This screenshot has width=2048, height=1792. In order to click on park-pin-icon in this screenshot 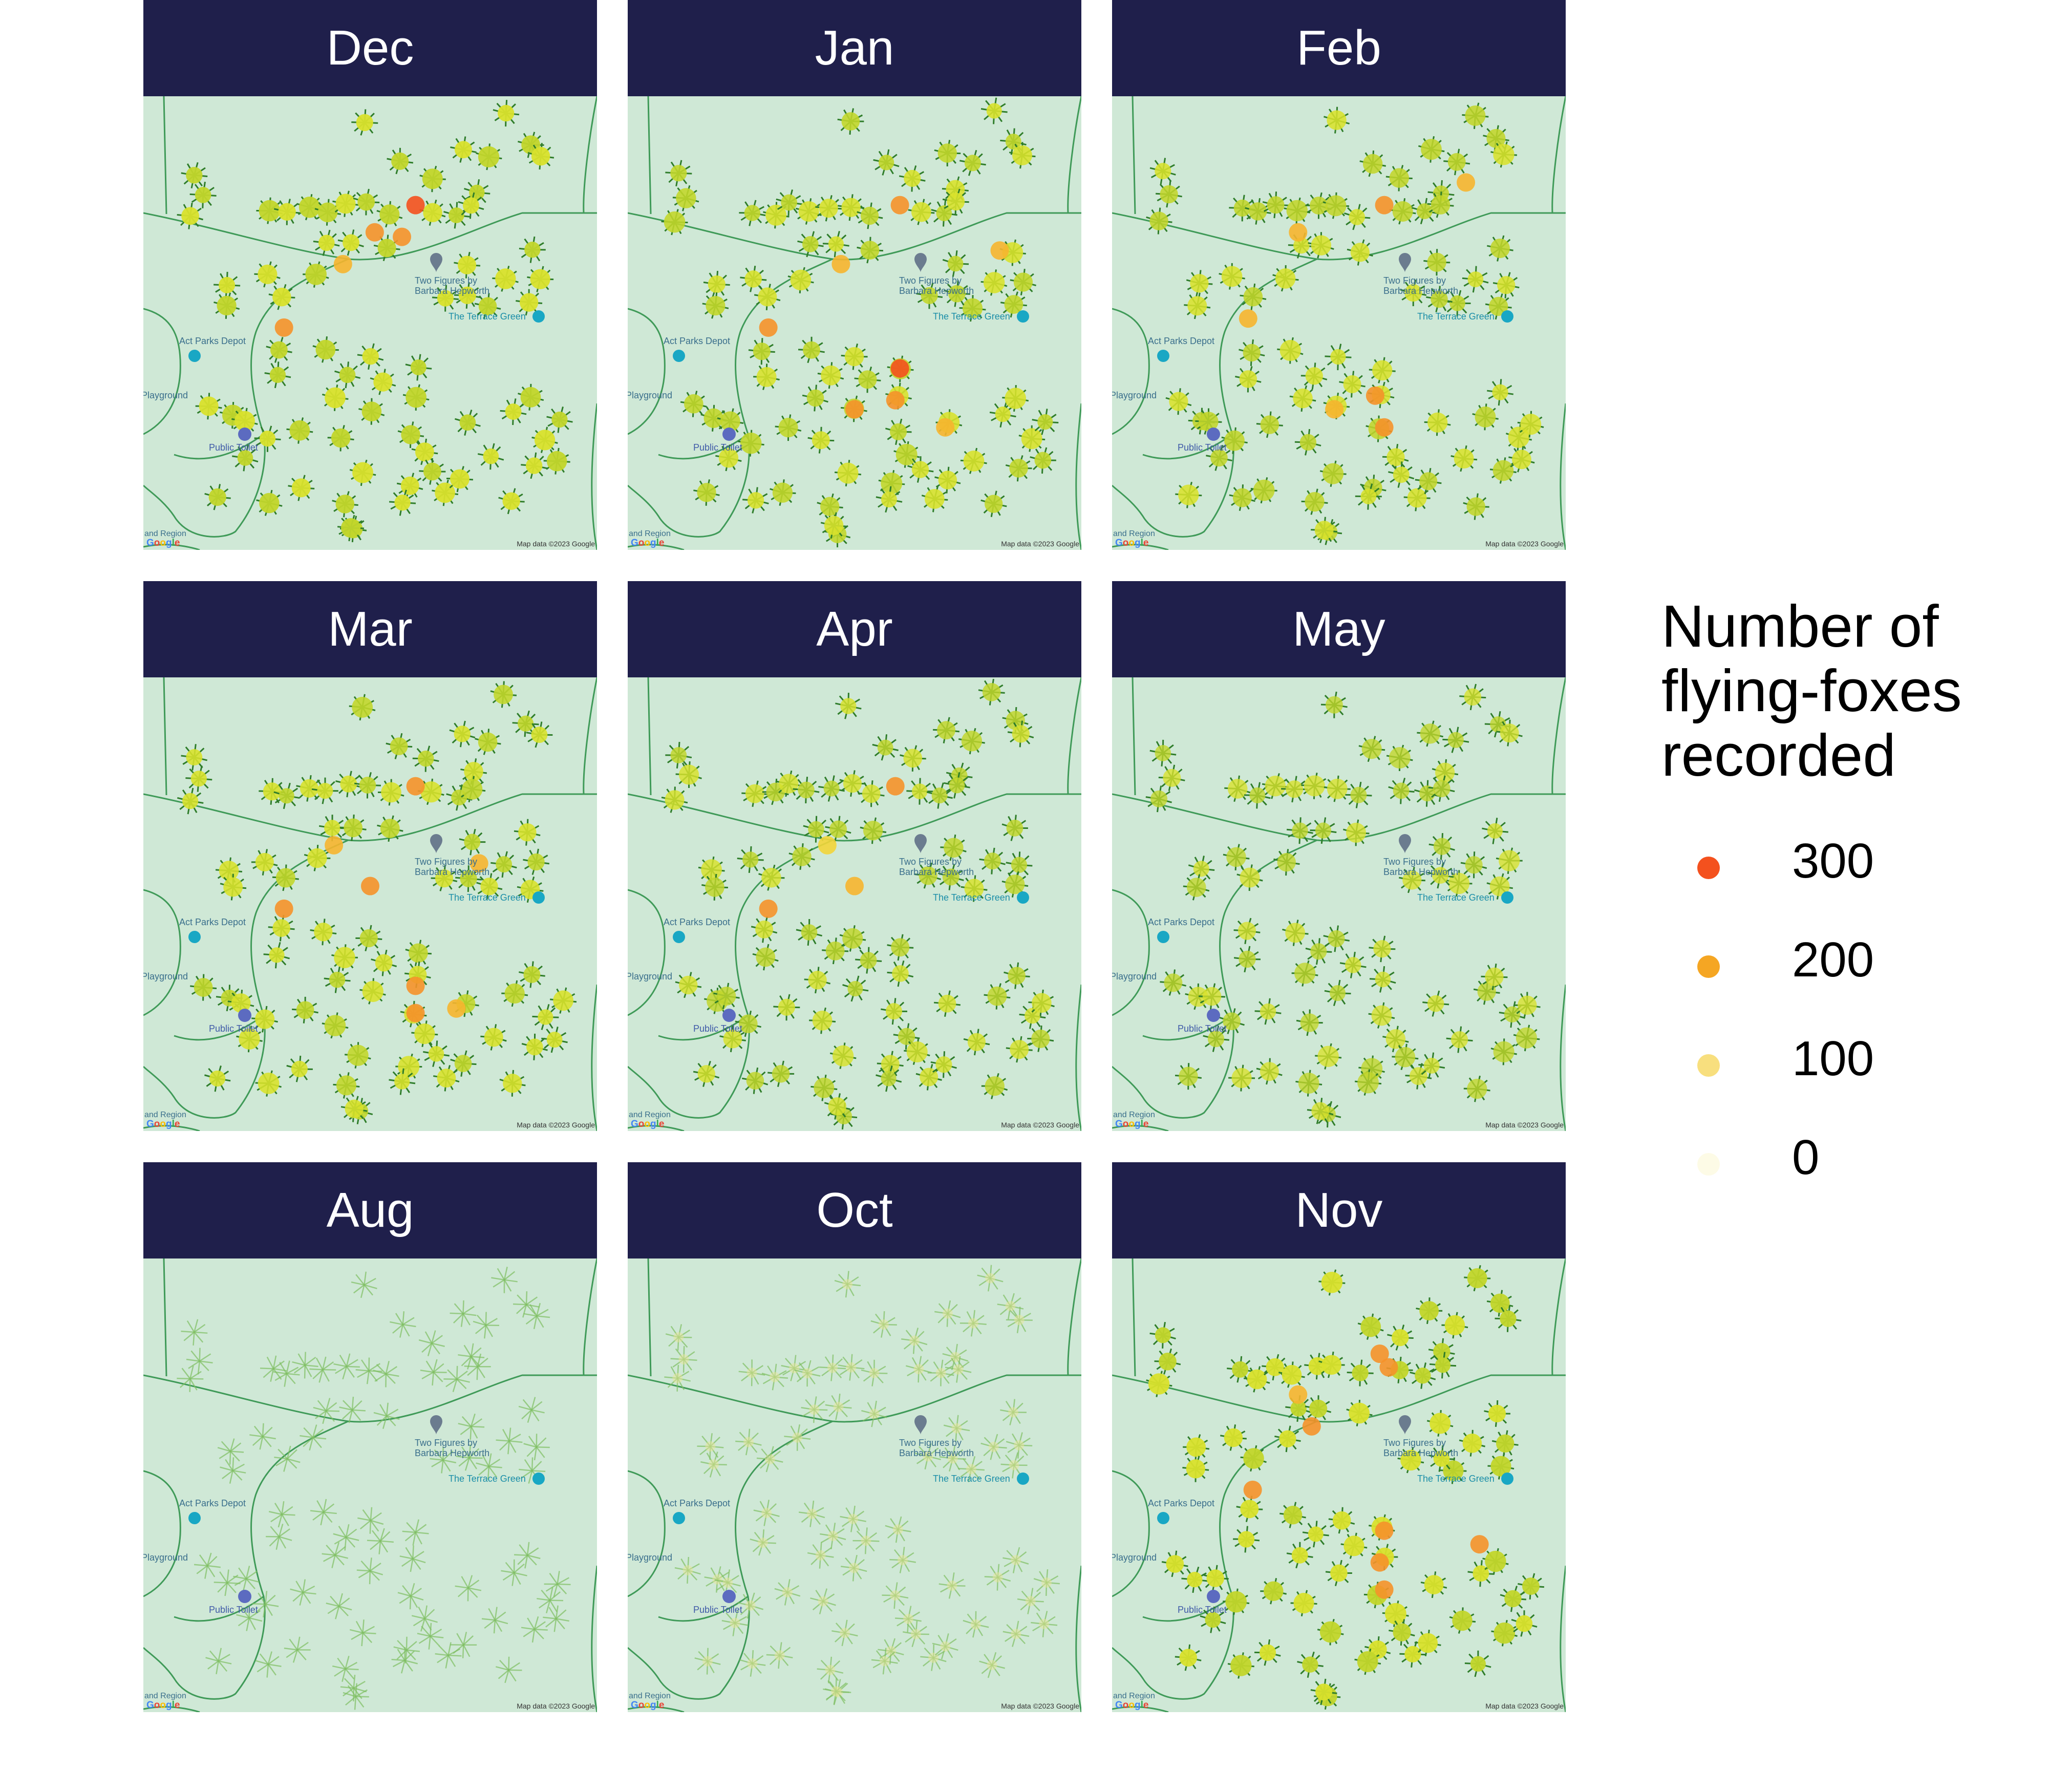, I will do `click(1023, 1479)`.